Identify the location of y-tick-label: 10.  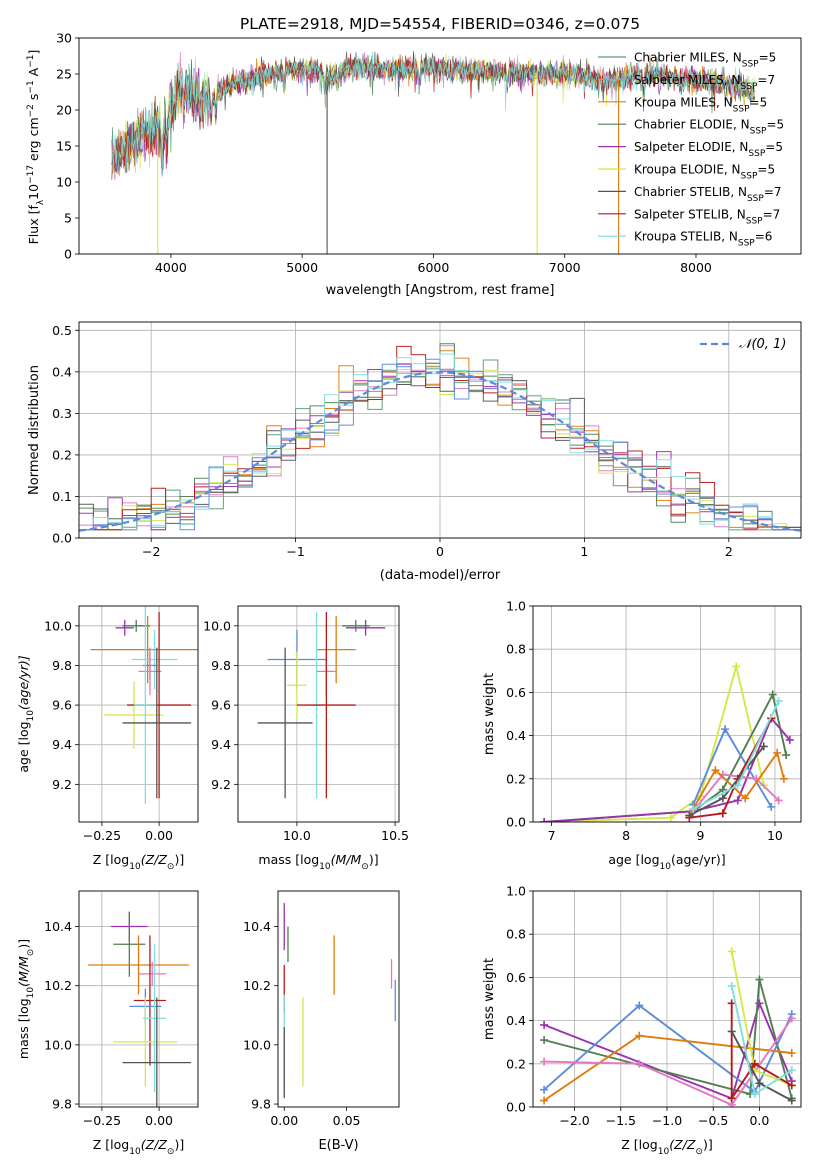
(64, 182).